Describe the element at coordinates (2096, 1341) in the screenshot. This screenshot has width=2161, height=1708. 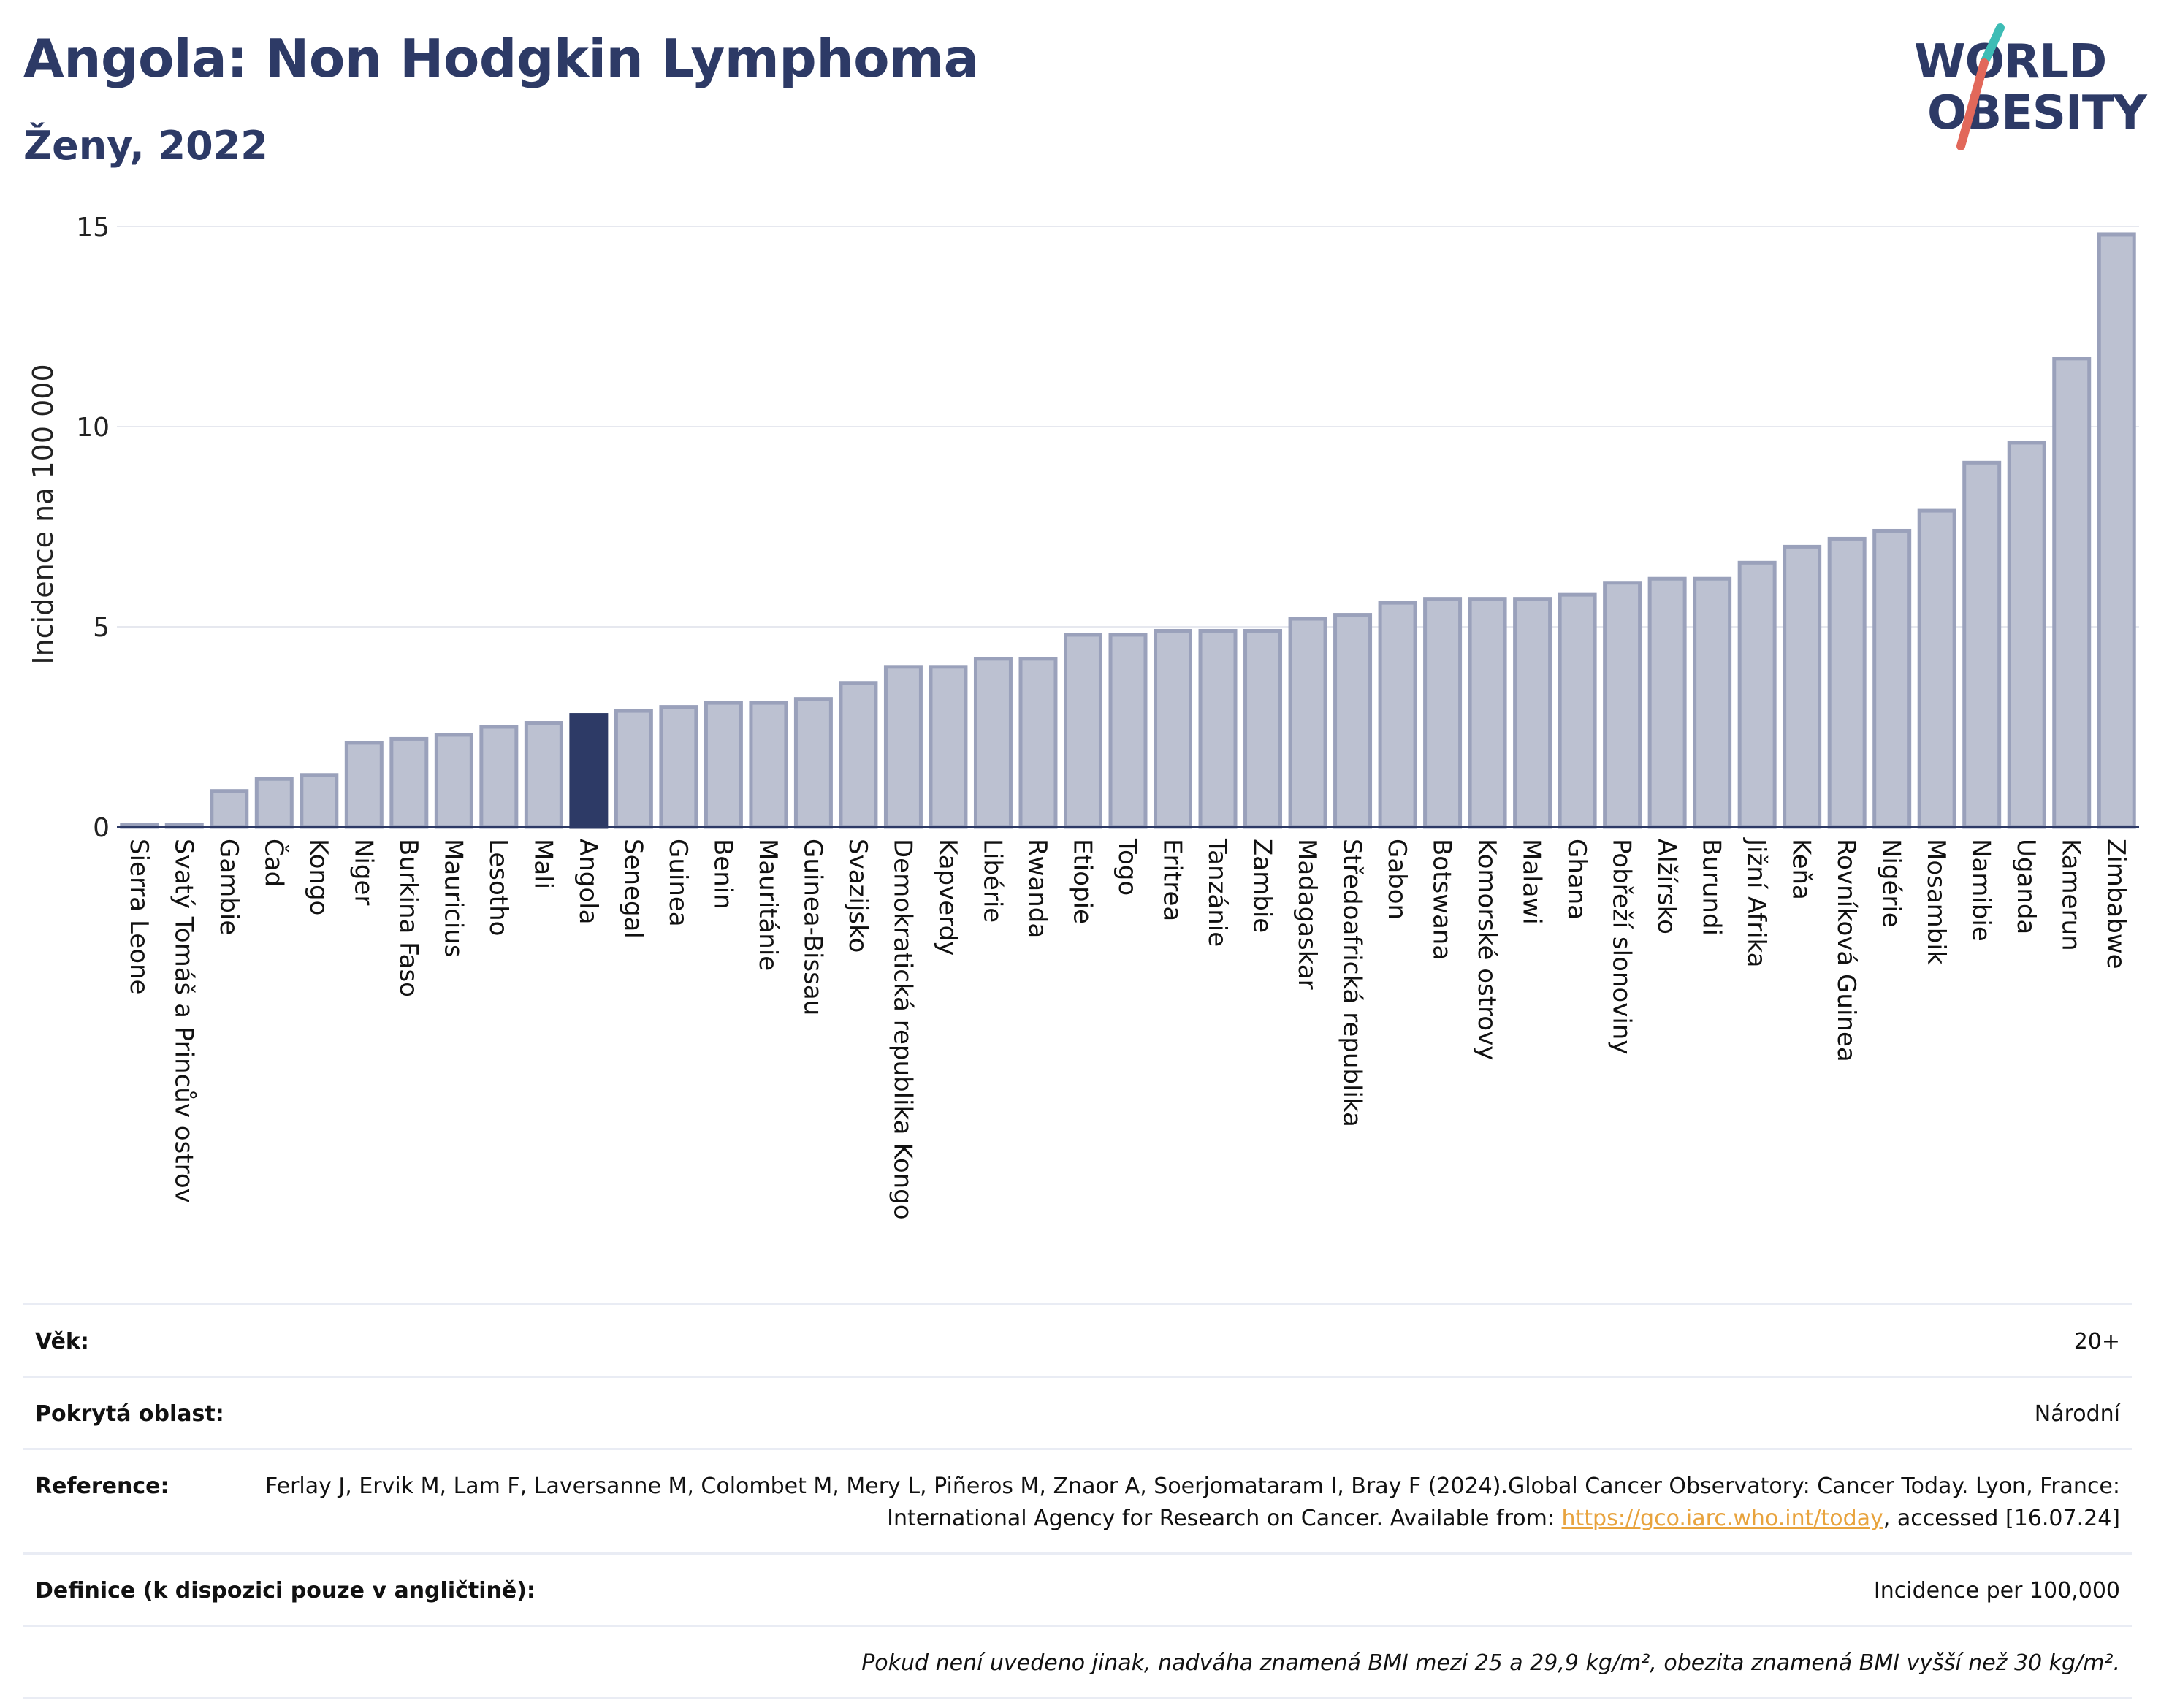
I see `meta-value: 20+` at that location.